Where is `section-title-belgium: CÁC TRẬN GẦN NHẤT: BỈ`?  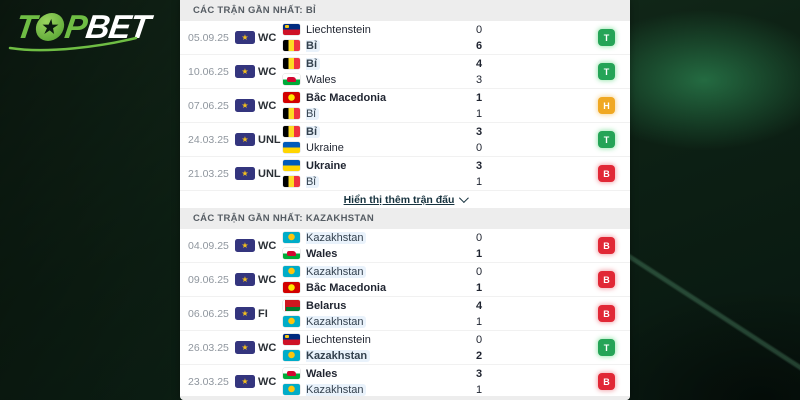 section-title-belgium: CÁC TRẬN GẦN NHẤT: BỈ is located at coordinates (405, 10).